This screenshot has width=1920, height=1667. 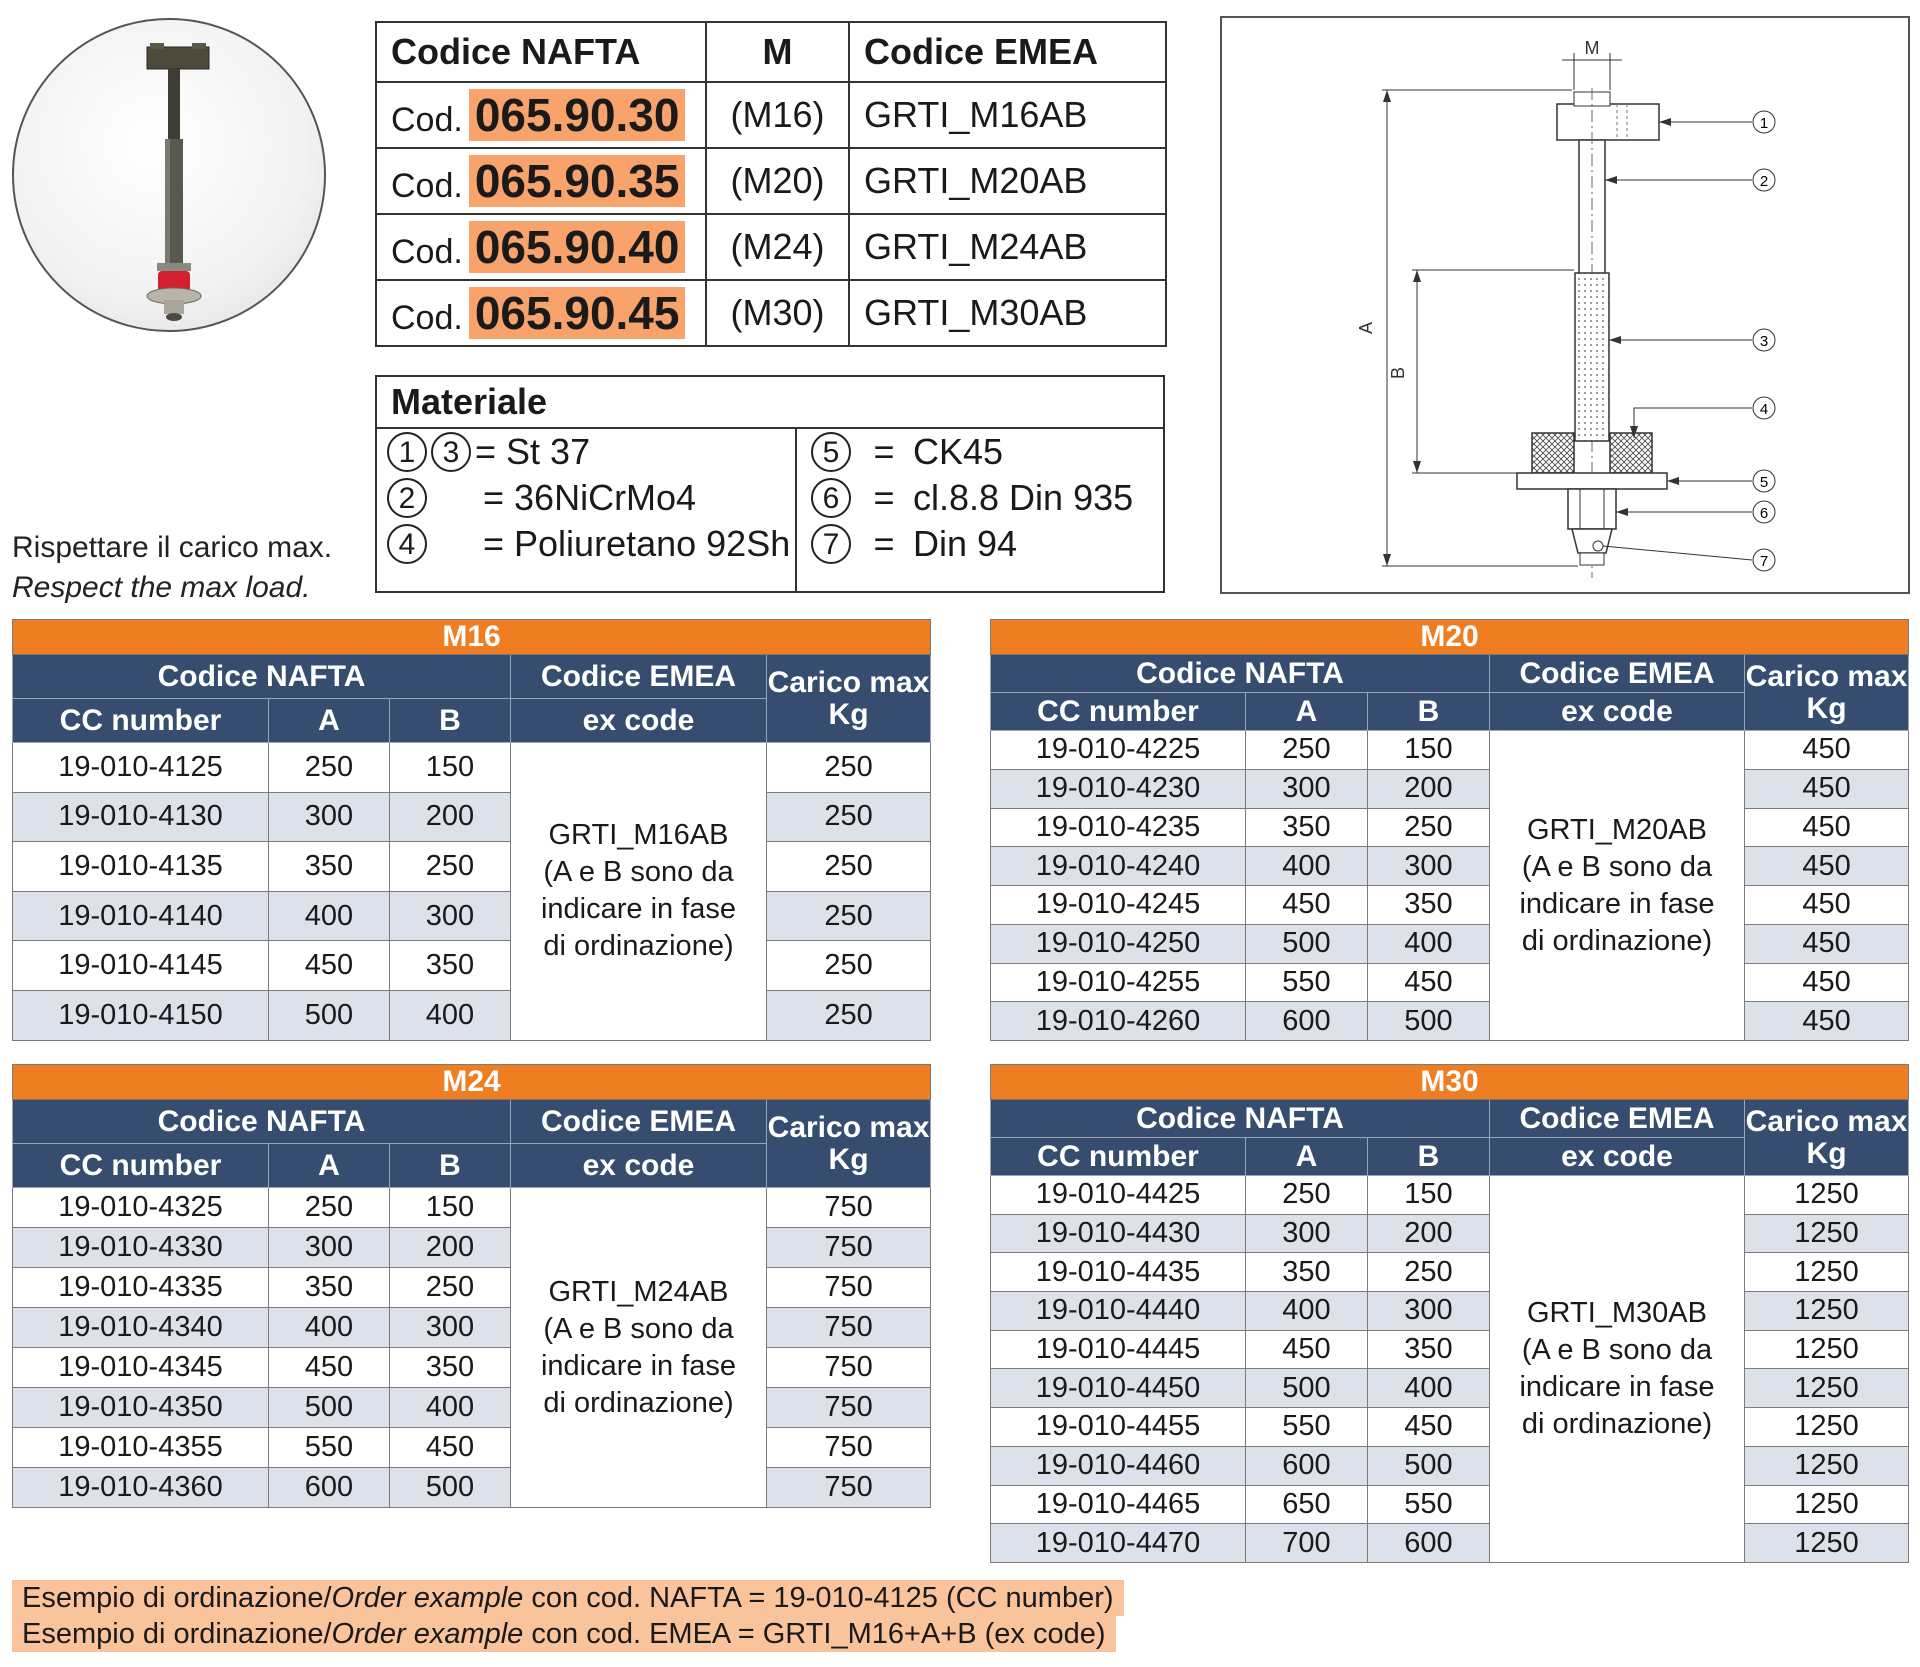 I want to click on callout-2: 2, so click(x=1764, y=180).